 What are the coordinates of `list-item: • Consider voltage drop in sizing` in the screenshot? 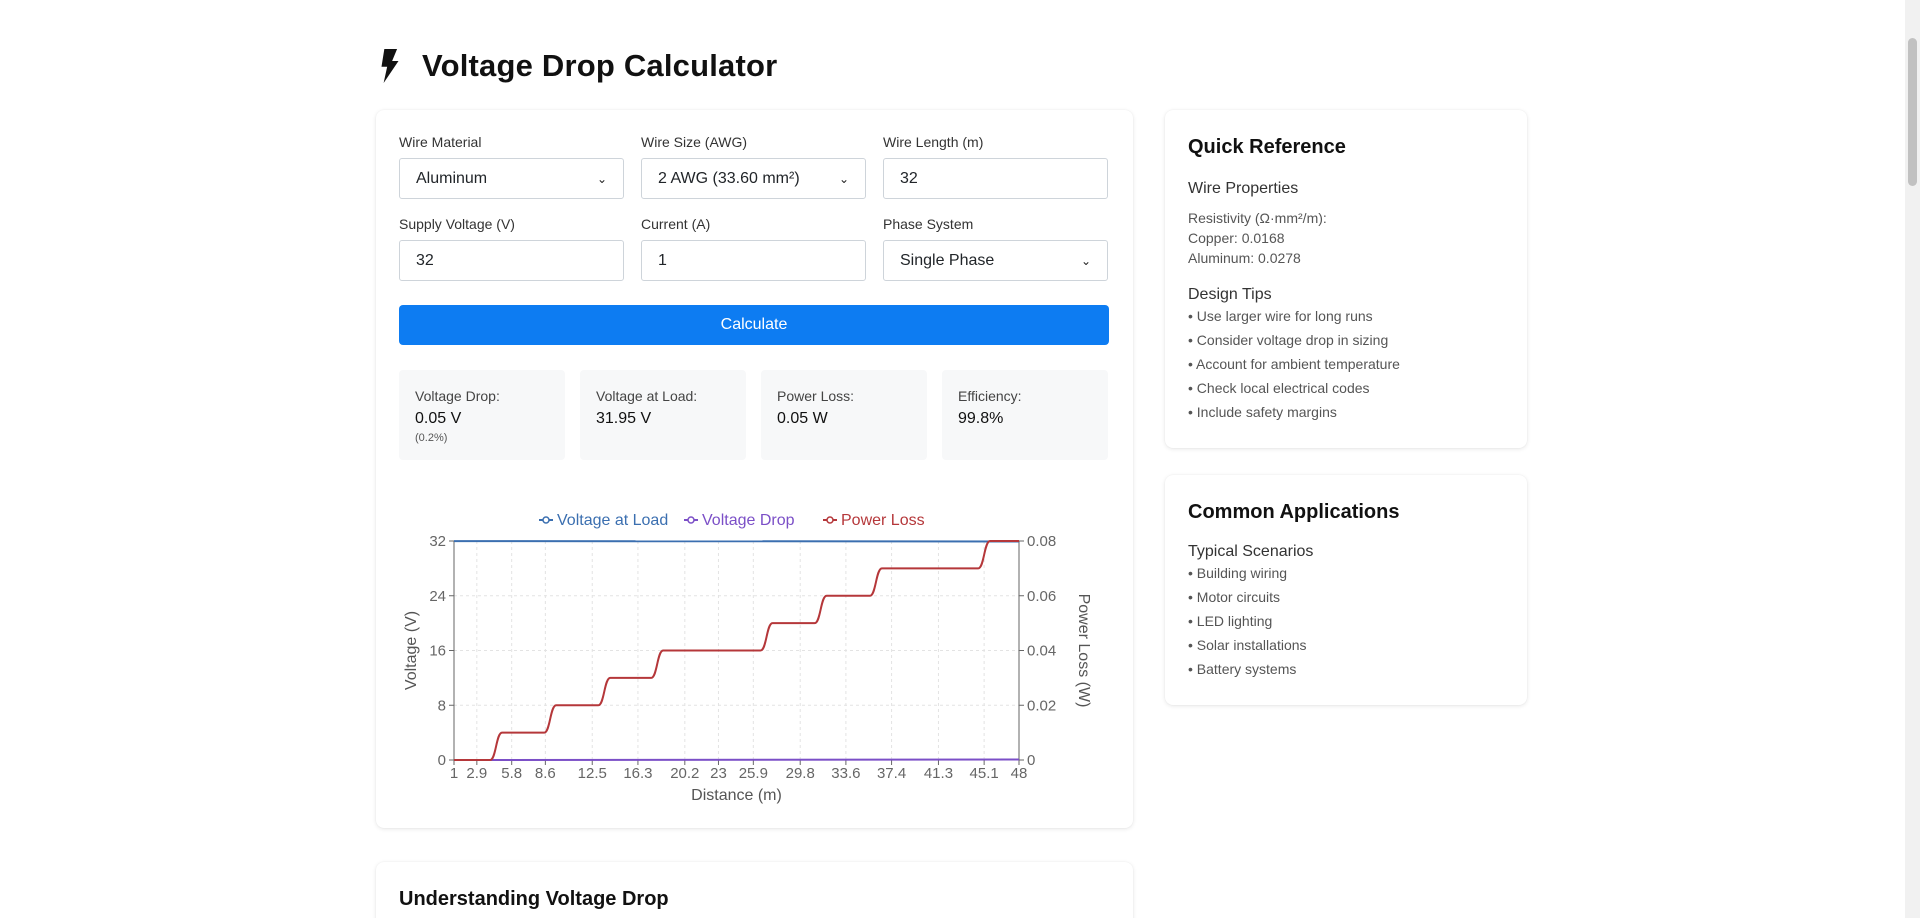 It's located at (1288, 340).